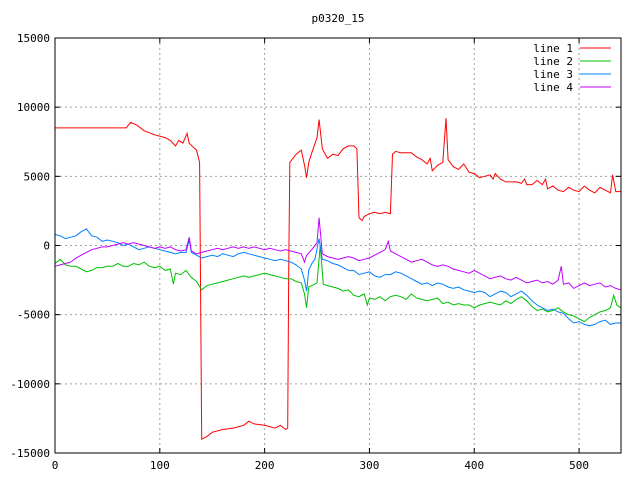 The height and width of the screenshot is (480, 640). What do you see at coordinates (579, 465) in the screenshot?
I see `x-tick-label-5: 500` at bounding box center [579, 465].